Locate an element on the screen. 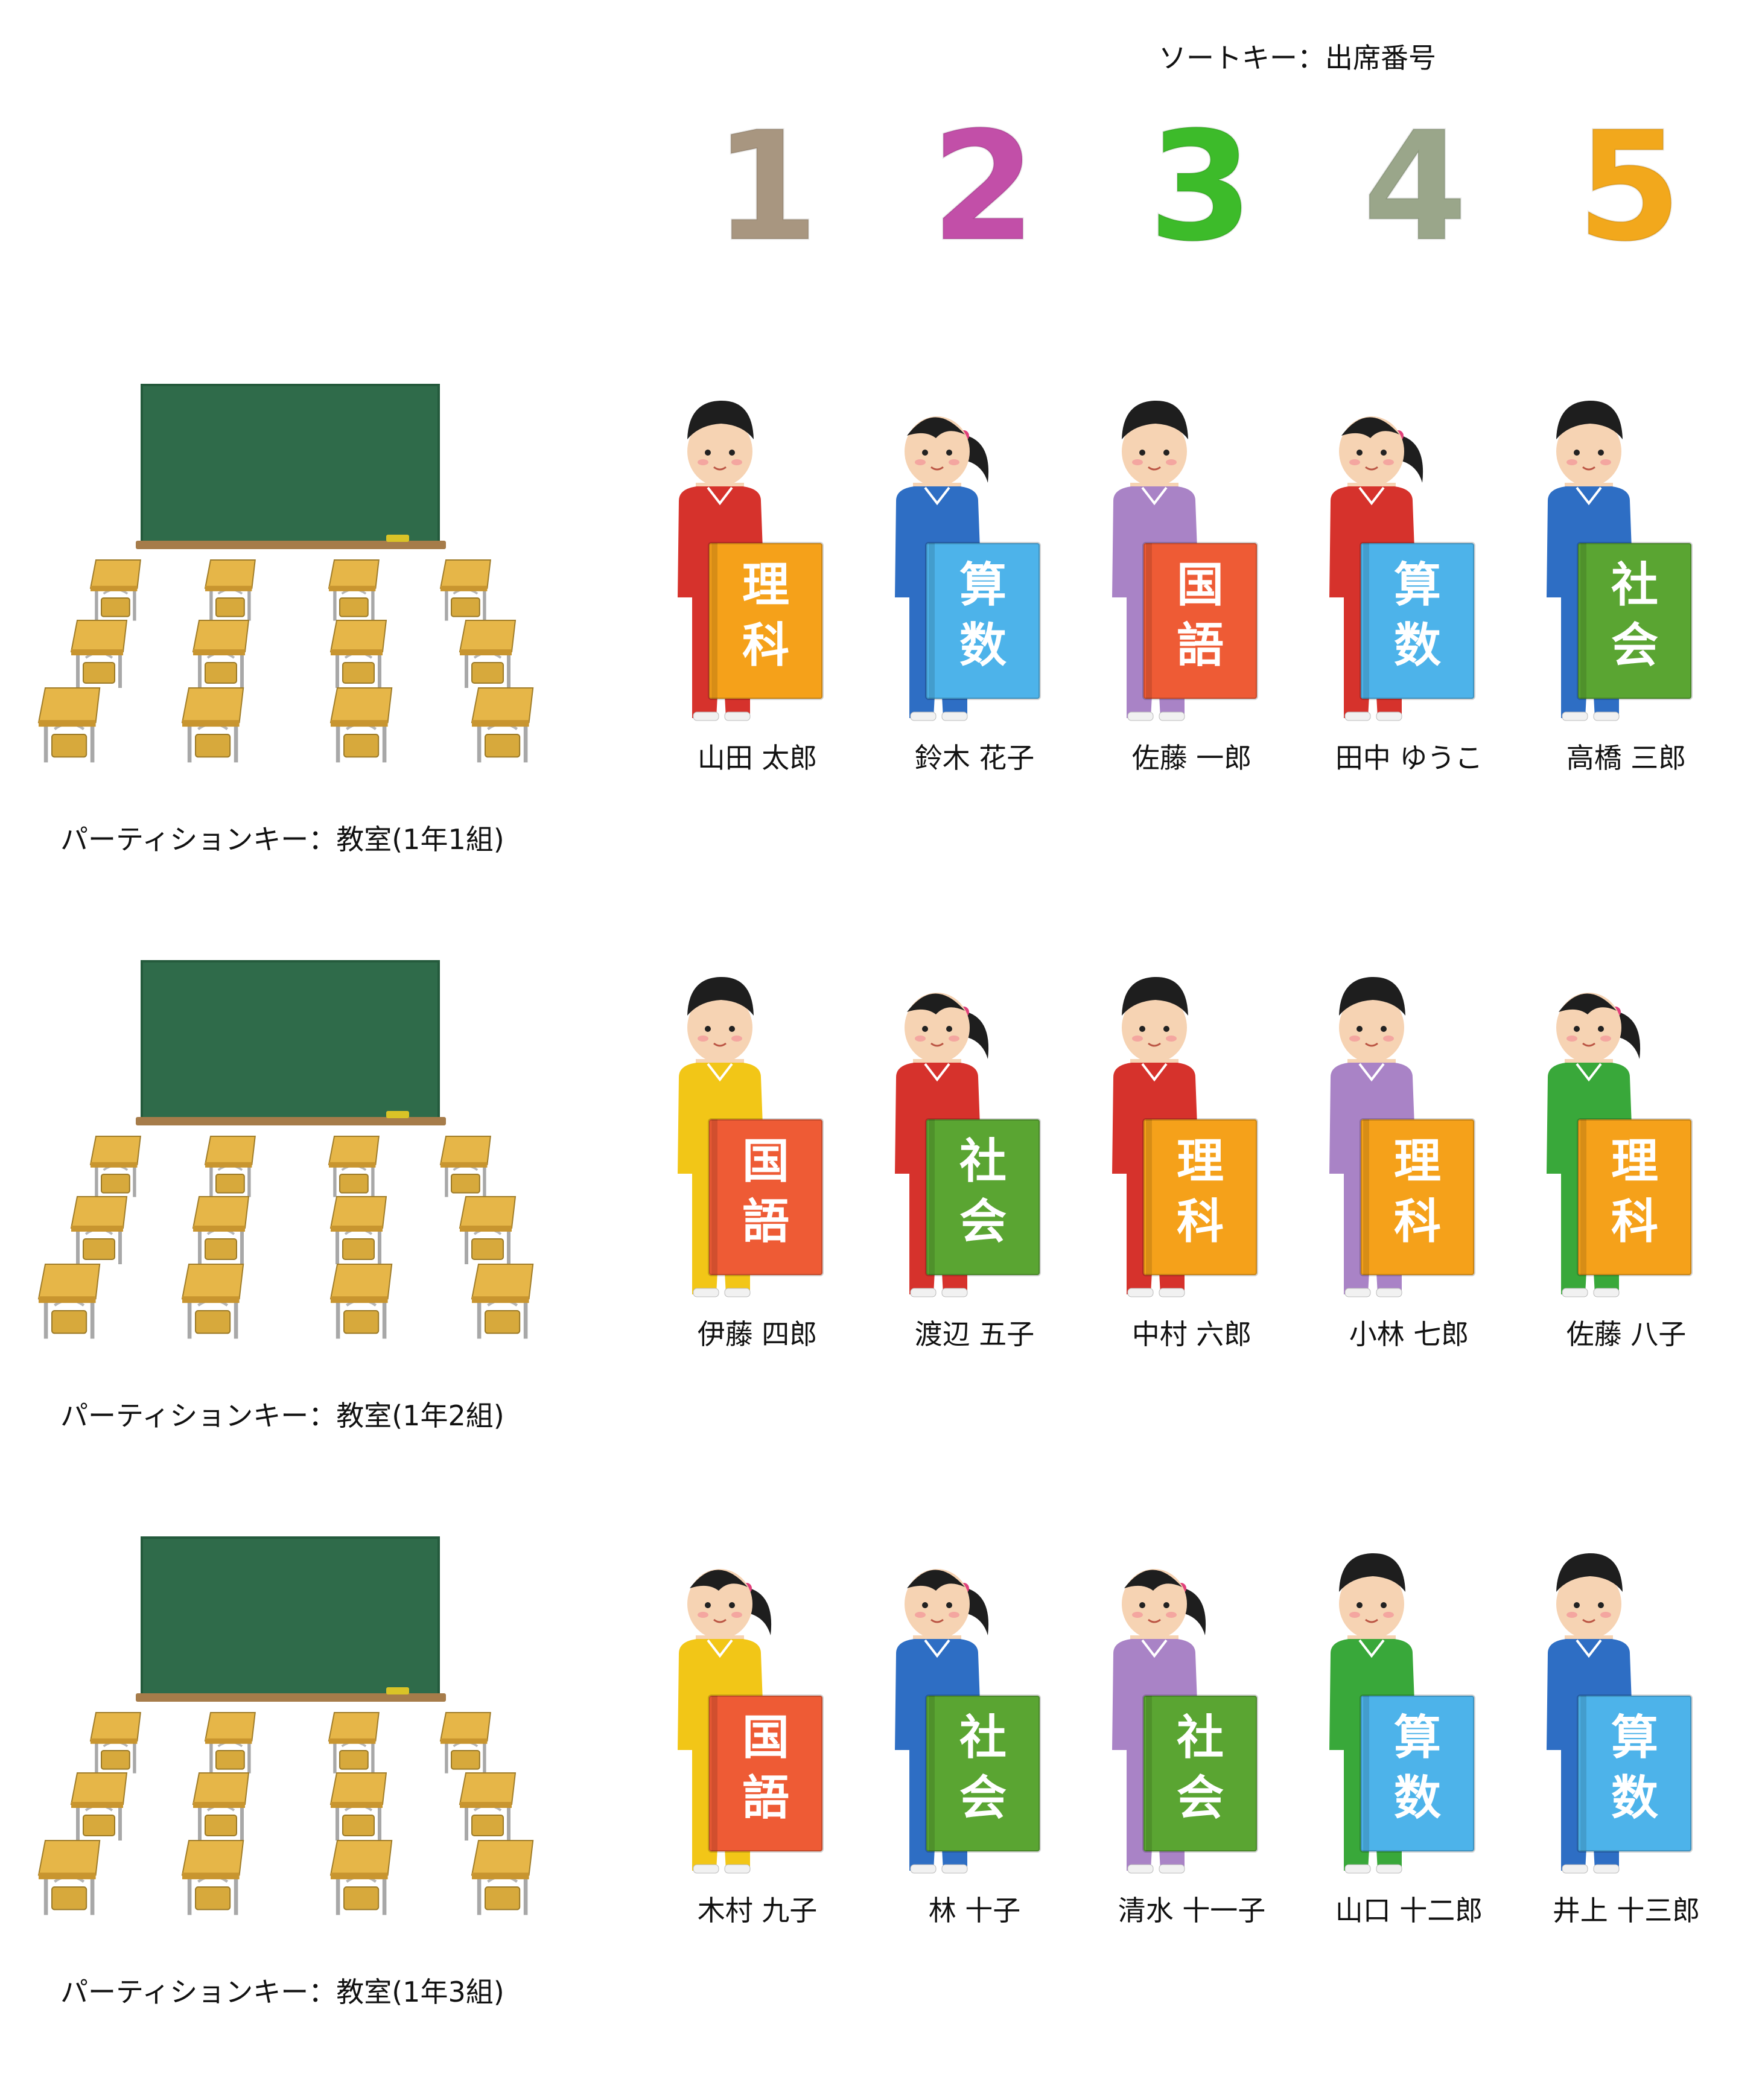 The width and height of the screenshot is (1762, 2100). attendance-number-1: 1 is located at coordinates (766, 187).